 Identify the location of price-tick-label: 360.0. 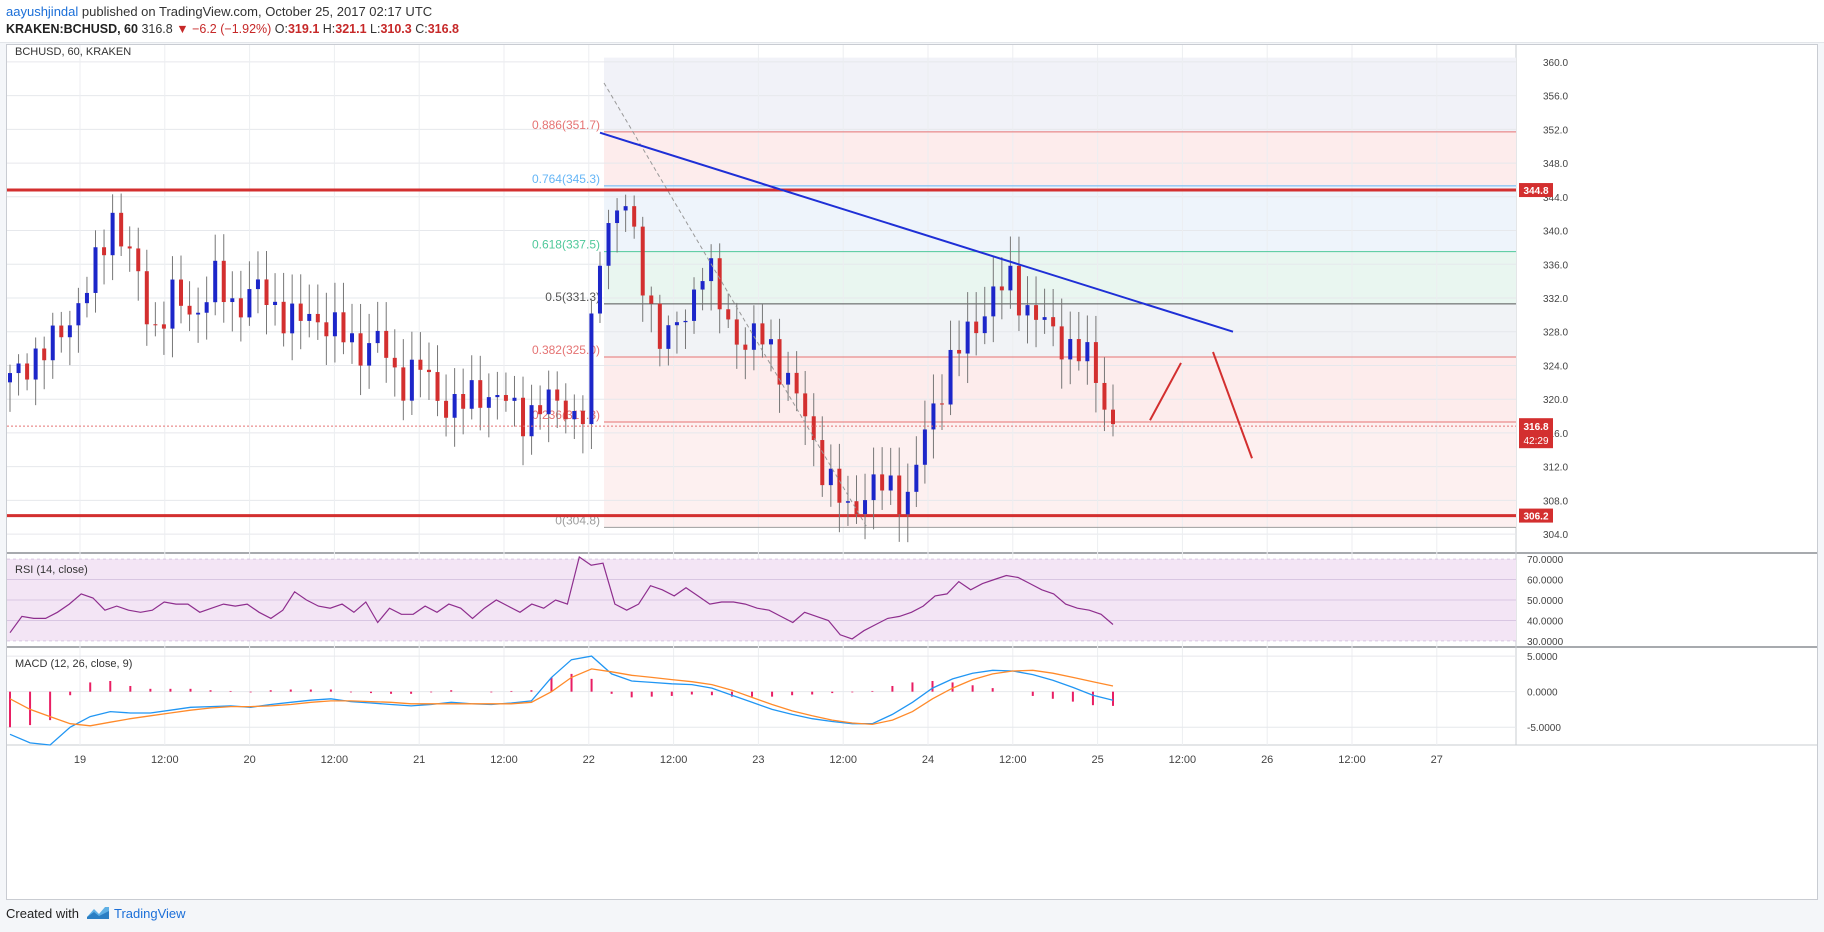
(1555, 63).